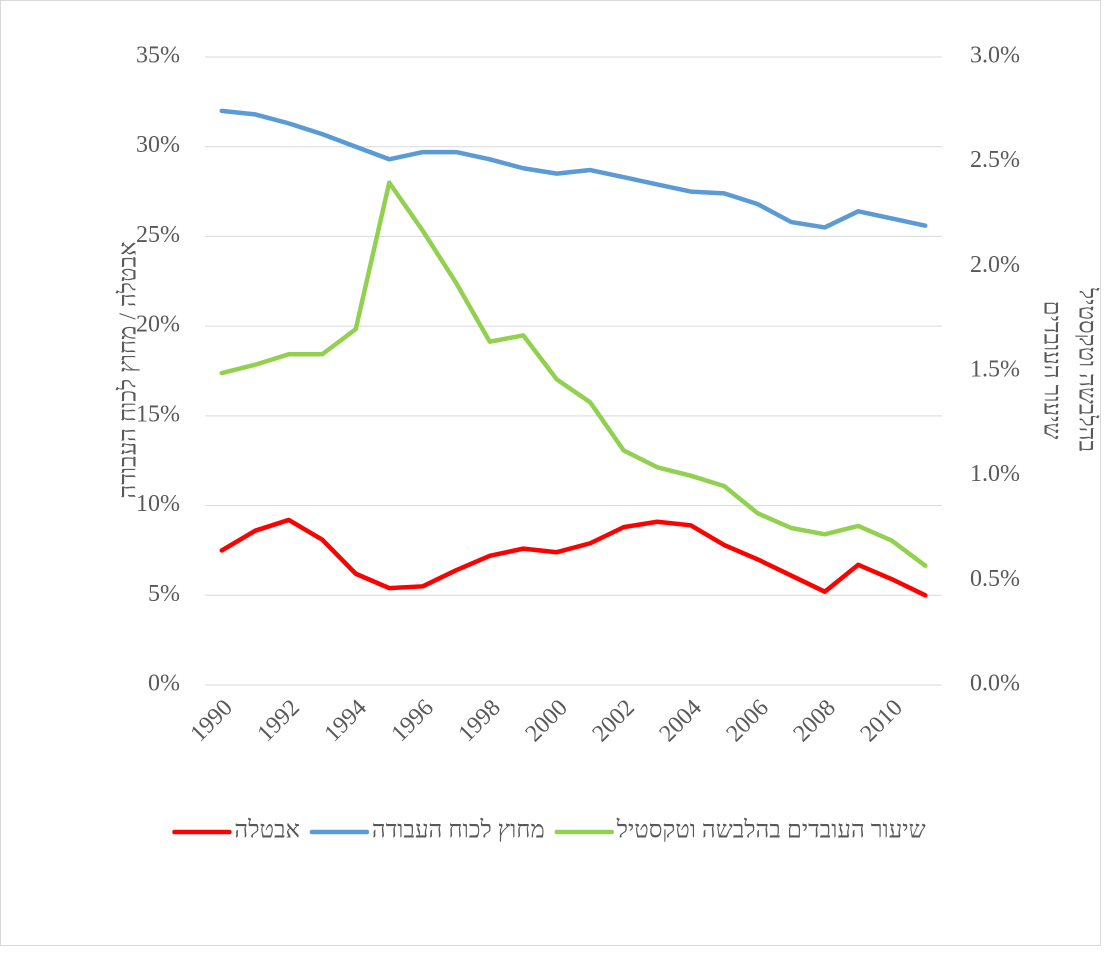 This screenshot has width=1105, height=953. What do you see at coordinates (995, 370) in the screenshot?
I see `y2-tick-label: 1.5%` at bounding box center [995, 370].